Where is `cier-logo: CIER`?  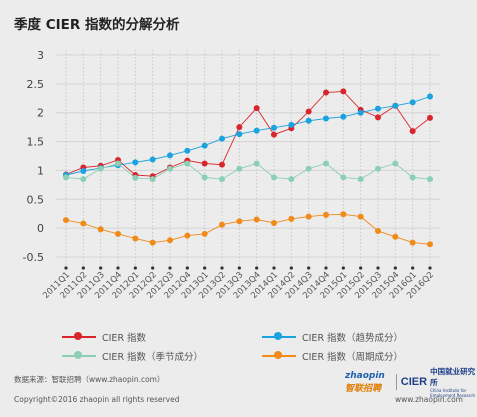 cier-logo: CIER is located at coordinates (414, 382).